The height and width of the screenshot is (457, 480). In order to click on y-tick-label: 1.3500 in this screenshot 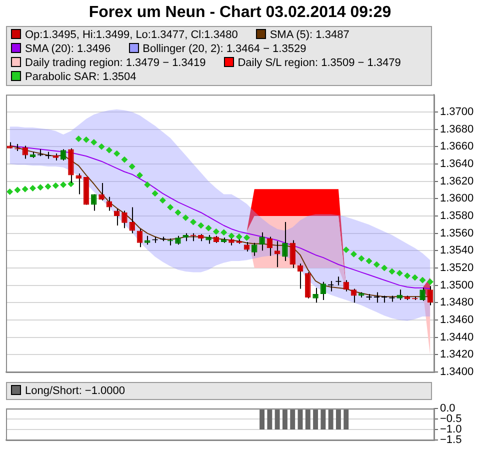, I will do `click(457, 285)`.